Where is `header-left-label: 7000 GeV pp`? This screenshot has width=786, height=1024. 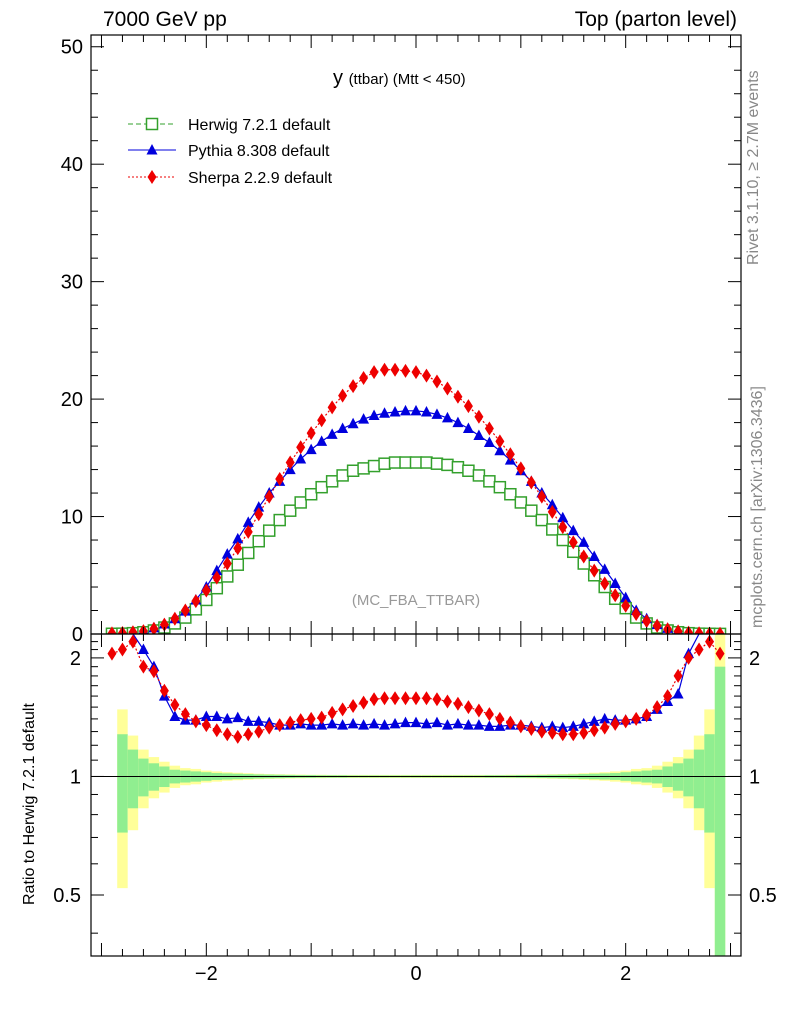
header-left-label: 7000 GeV pp is located at coordinates (165, 19).